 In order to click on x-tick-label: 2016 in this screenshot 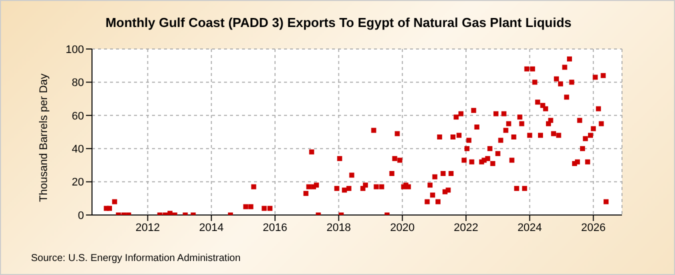, I will do `click(275, 228)`.